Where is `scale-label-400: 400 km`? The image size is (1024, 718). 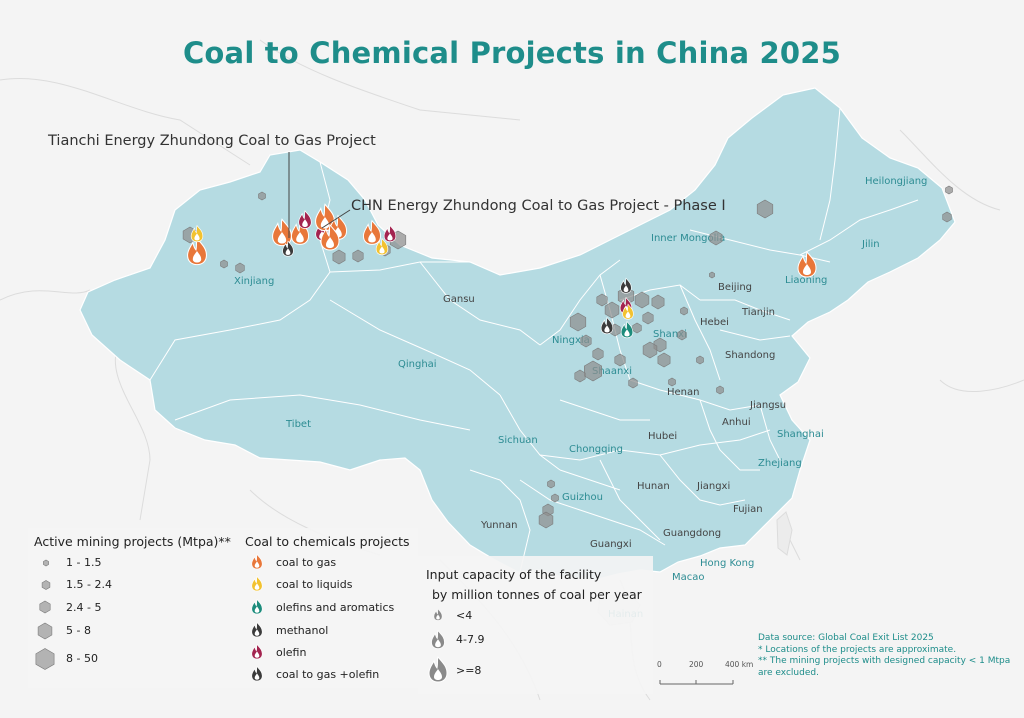
scale-label-400: 400 km is located at coordinates (739, 664).